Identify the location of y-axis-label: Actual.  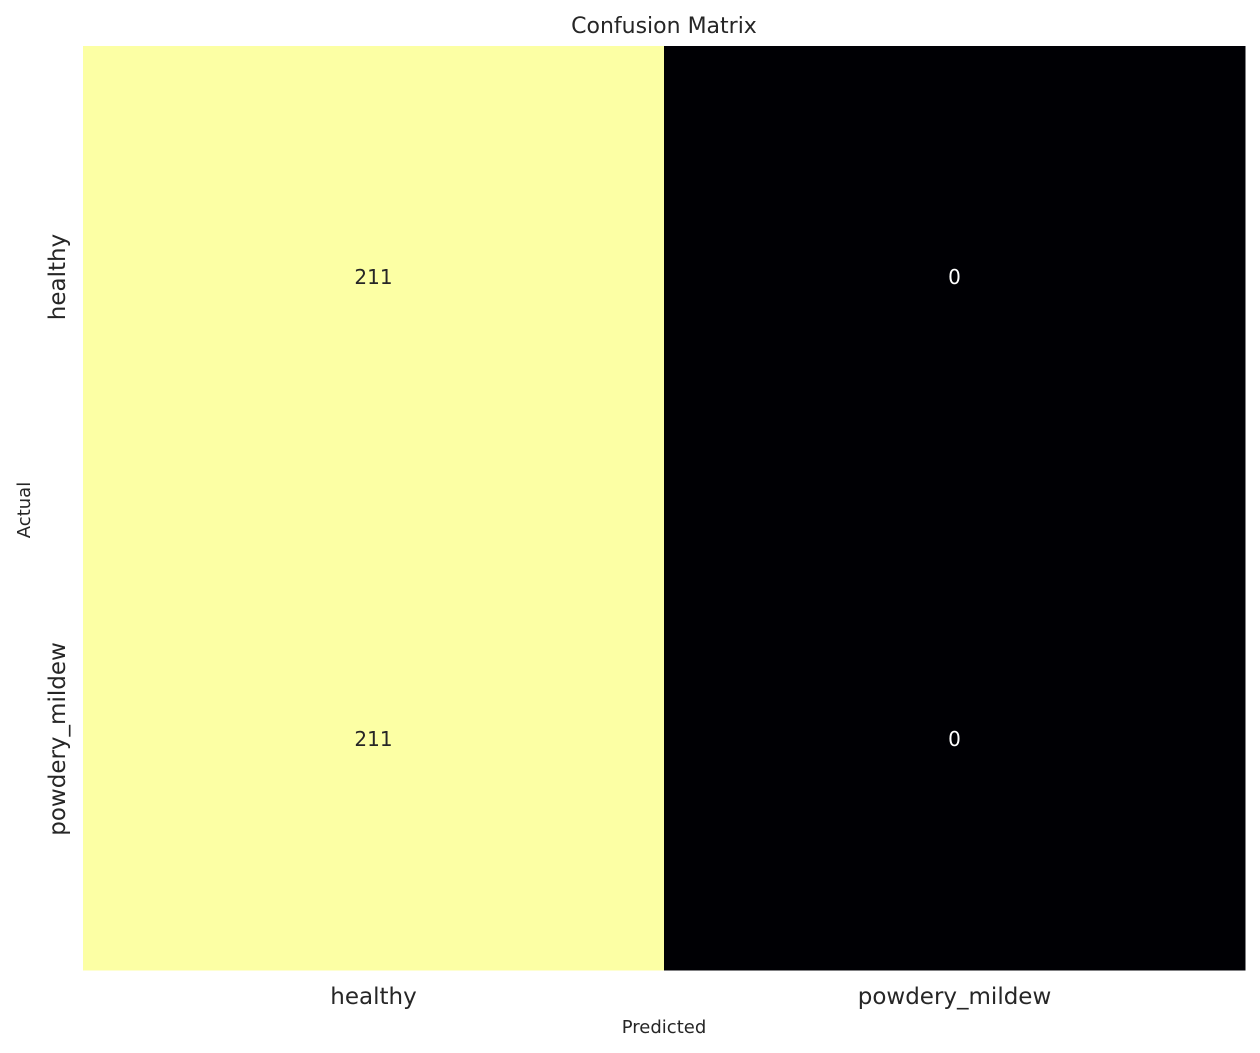
(24, 510).